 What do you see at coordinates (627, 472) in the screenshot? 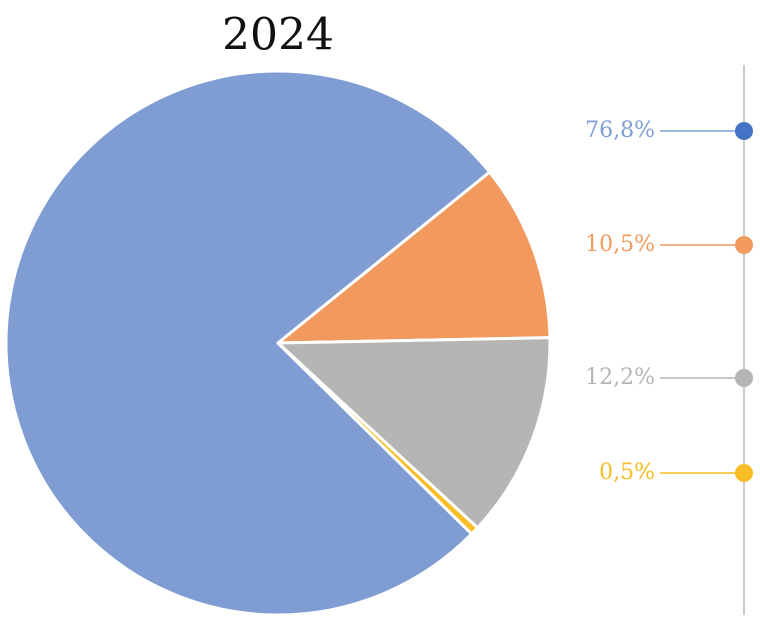
I see `value-label: 0,5%` at bounding box center [627, 472].